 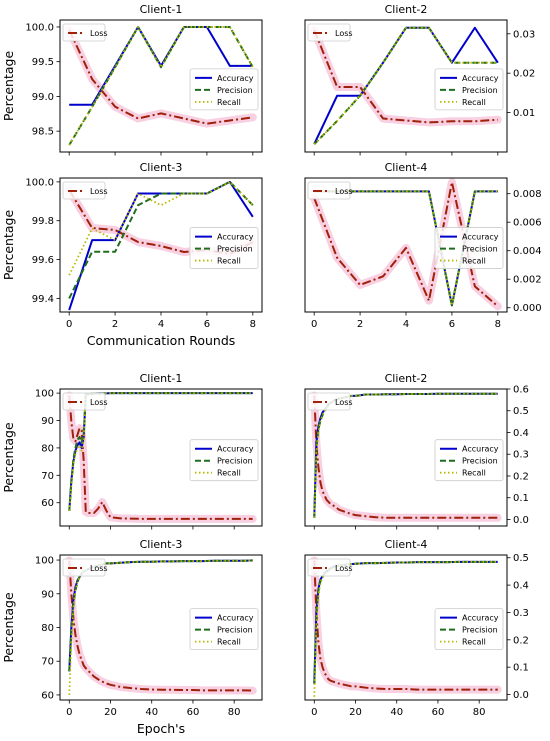 What do you see at coordinates (524, 113) in the screenshot?
I see `y-right-tick-label: 0.01` at bounding box center [524, 113].